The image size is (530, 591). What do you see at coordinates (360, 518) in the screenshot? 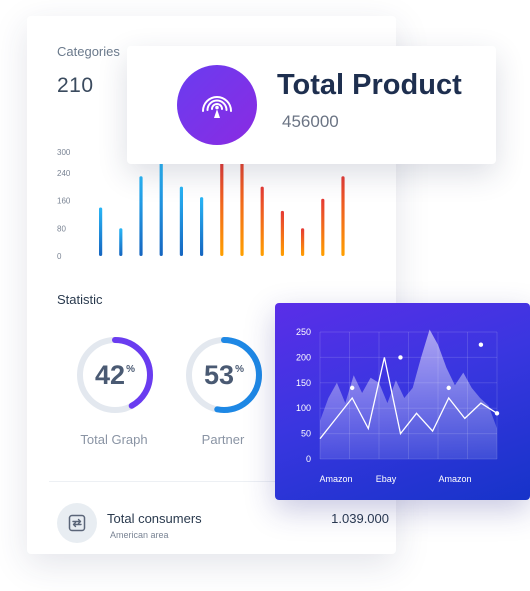
I see `consumers-value: 1.039.000` at bounding box center [360, 518].